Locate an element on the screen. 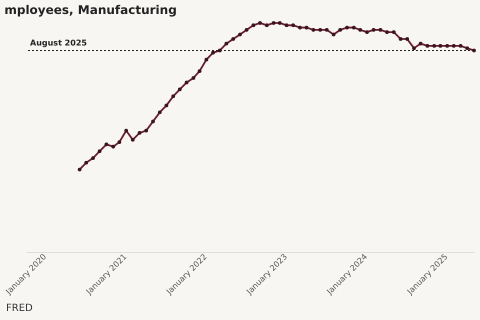 This screenshot has height=320, width=480. ref-line-label: August 2025 is located at coordinates (59, 43).